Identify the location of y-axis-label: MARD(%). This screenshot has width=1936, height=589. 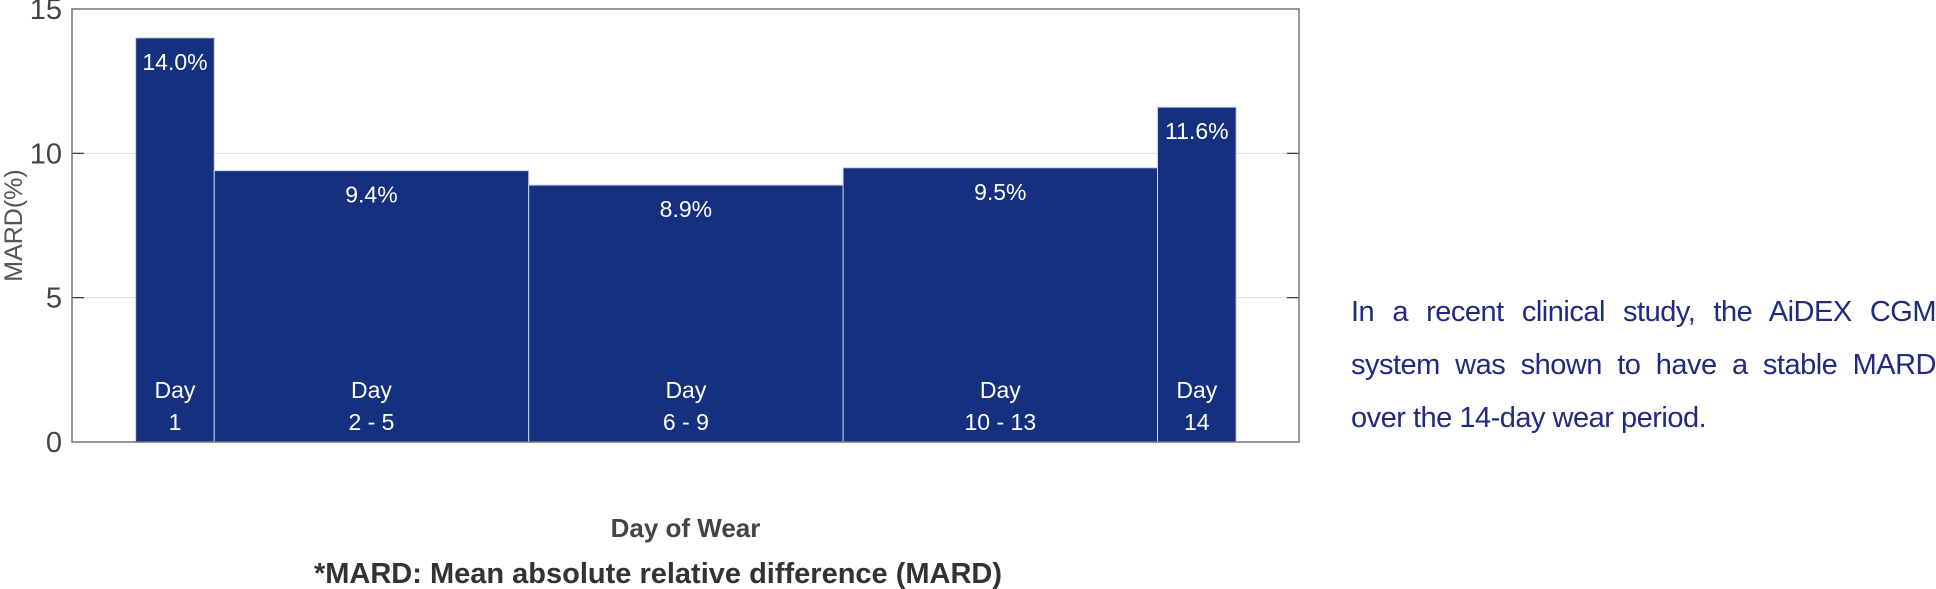
(14, 225).